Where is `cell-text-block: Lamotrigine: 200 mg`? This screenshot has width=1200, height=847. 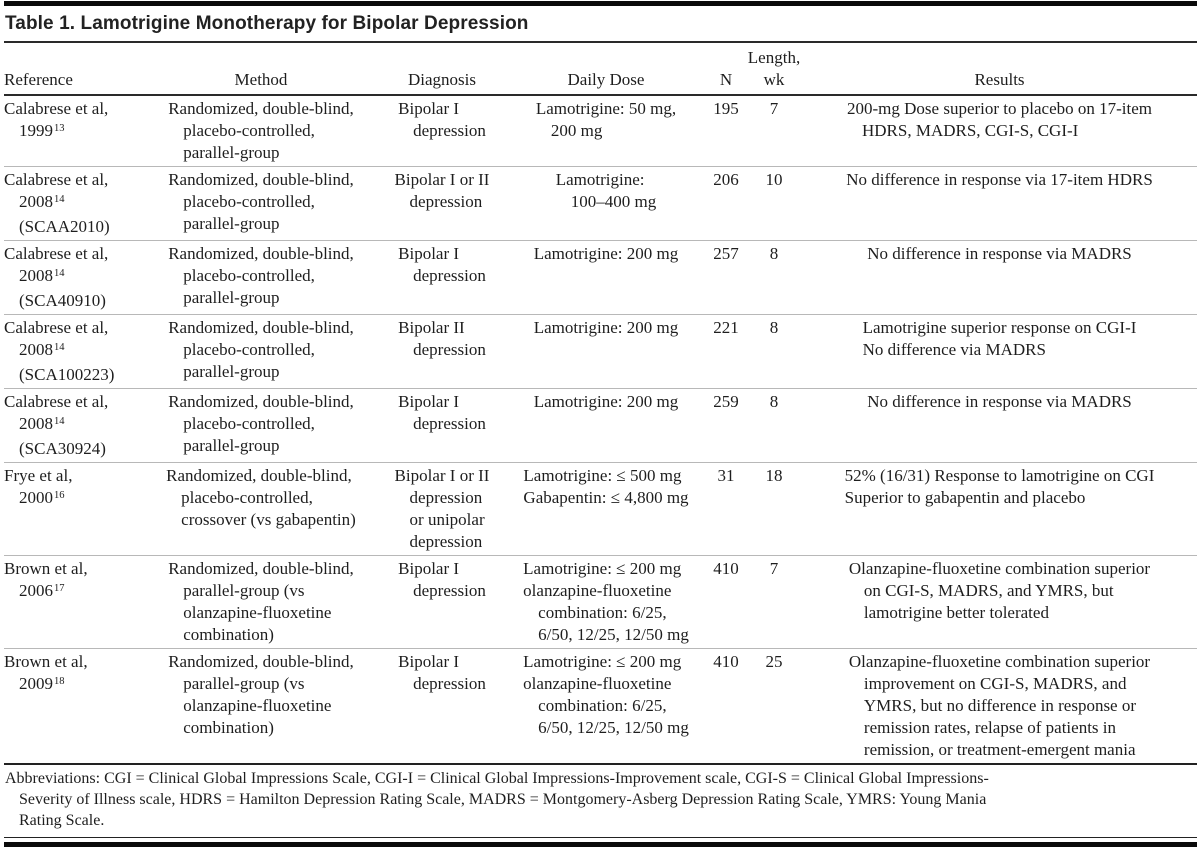
cell-text-block: Lamotrigine: 200 mg is located at coordinates (606, 328).